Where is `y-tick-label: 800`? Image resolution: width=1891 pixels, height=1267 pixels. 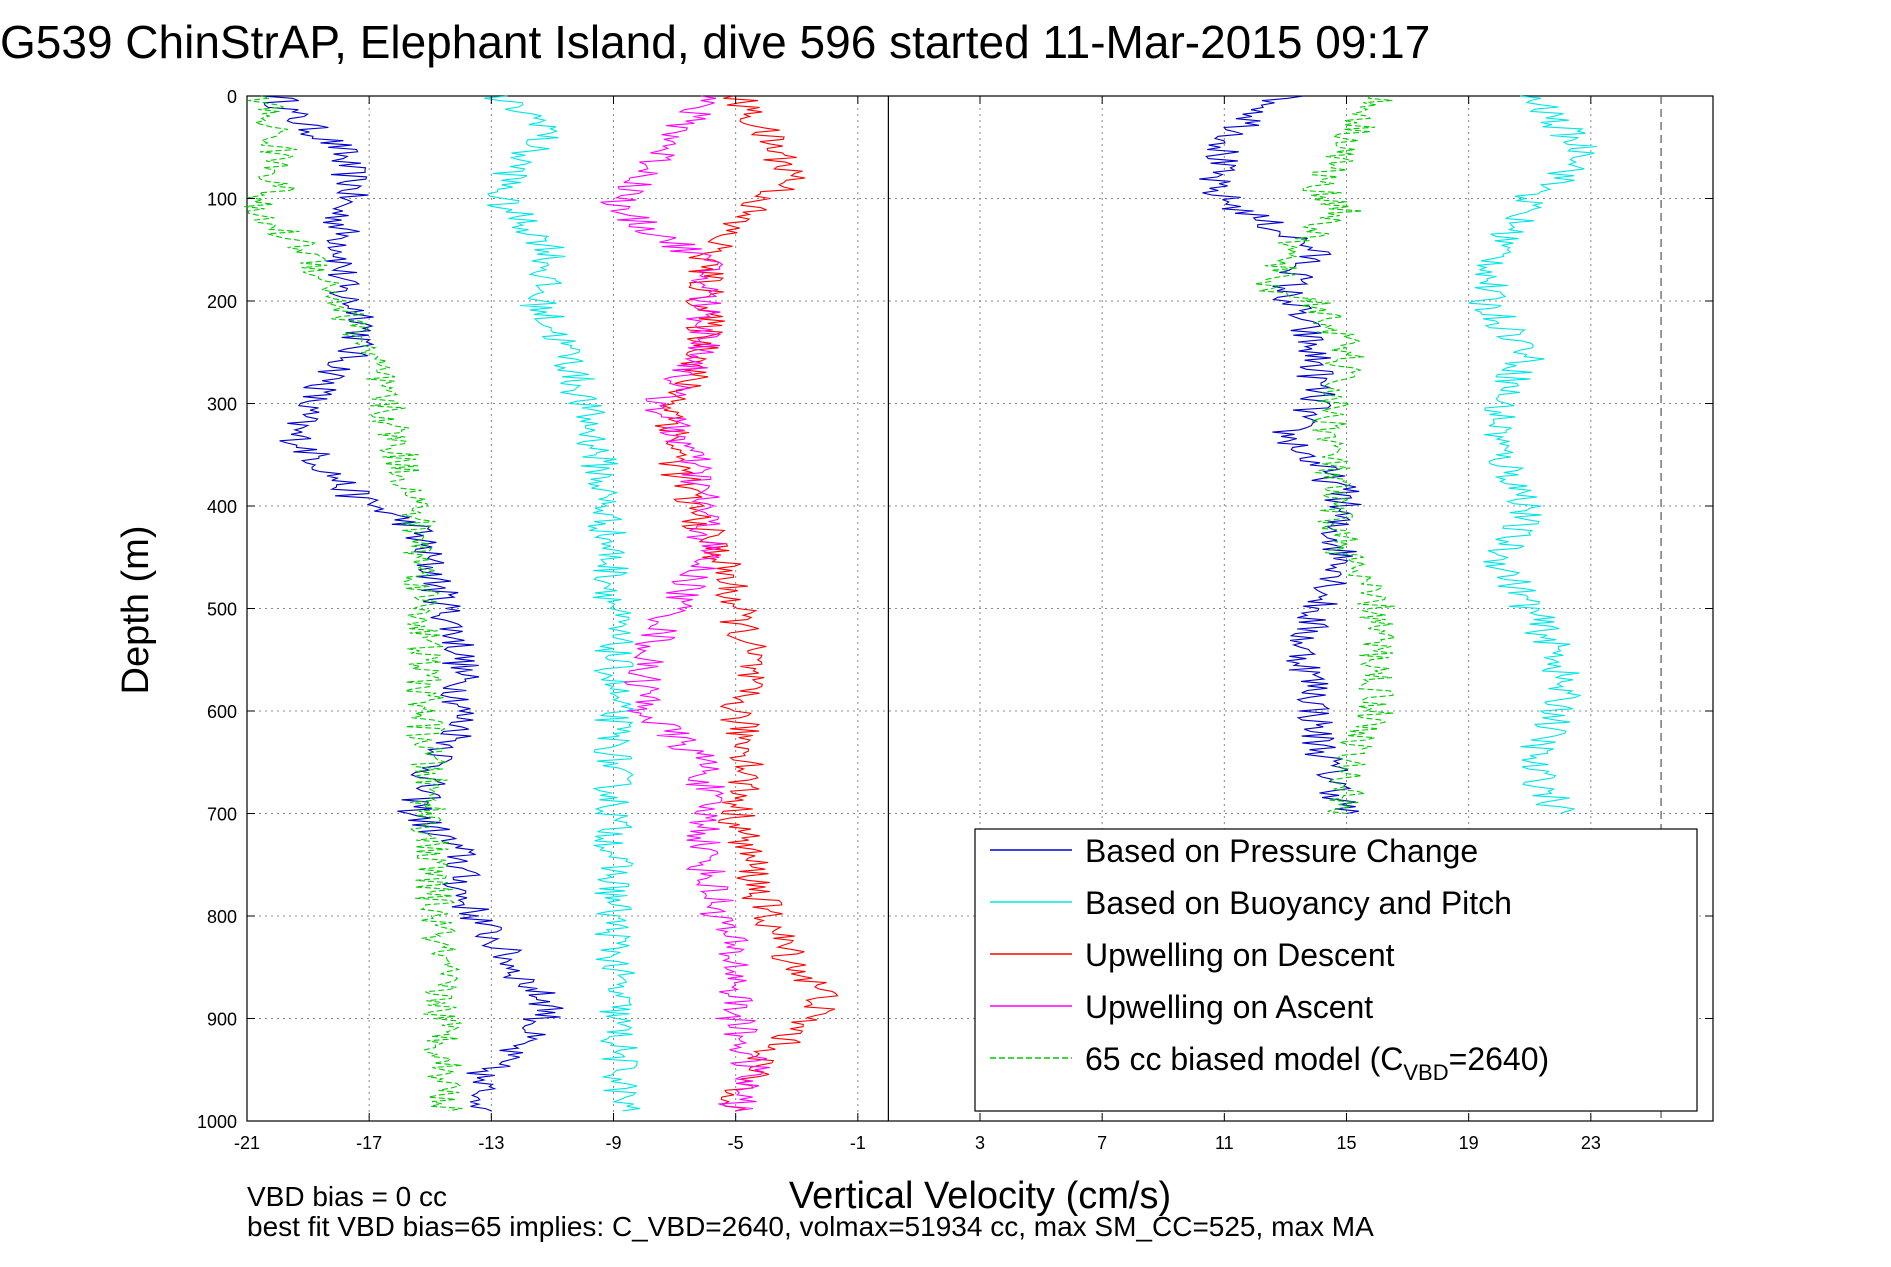
y-tick-label: 800 is located at coordinates (222, 917).